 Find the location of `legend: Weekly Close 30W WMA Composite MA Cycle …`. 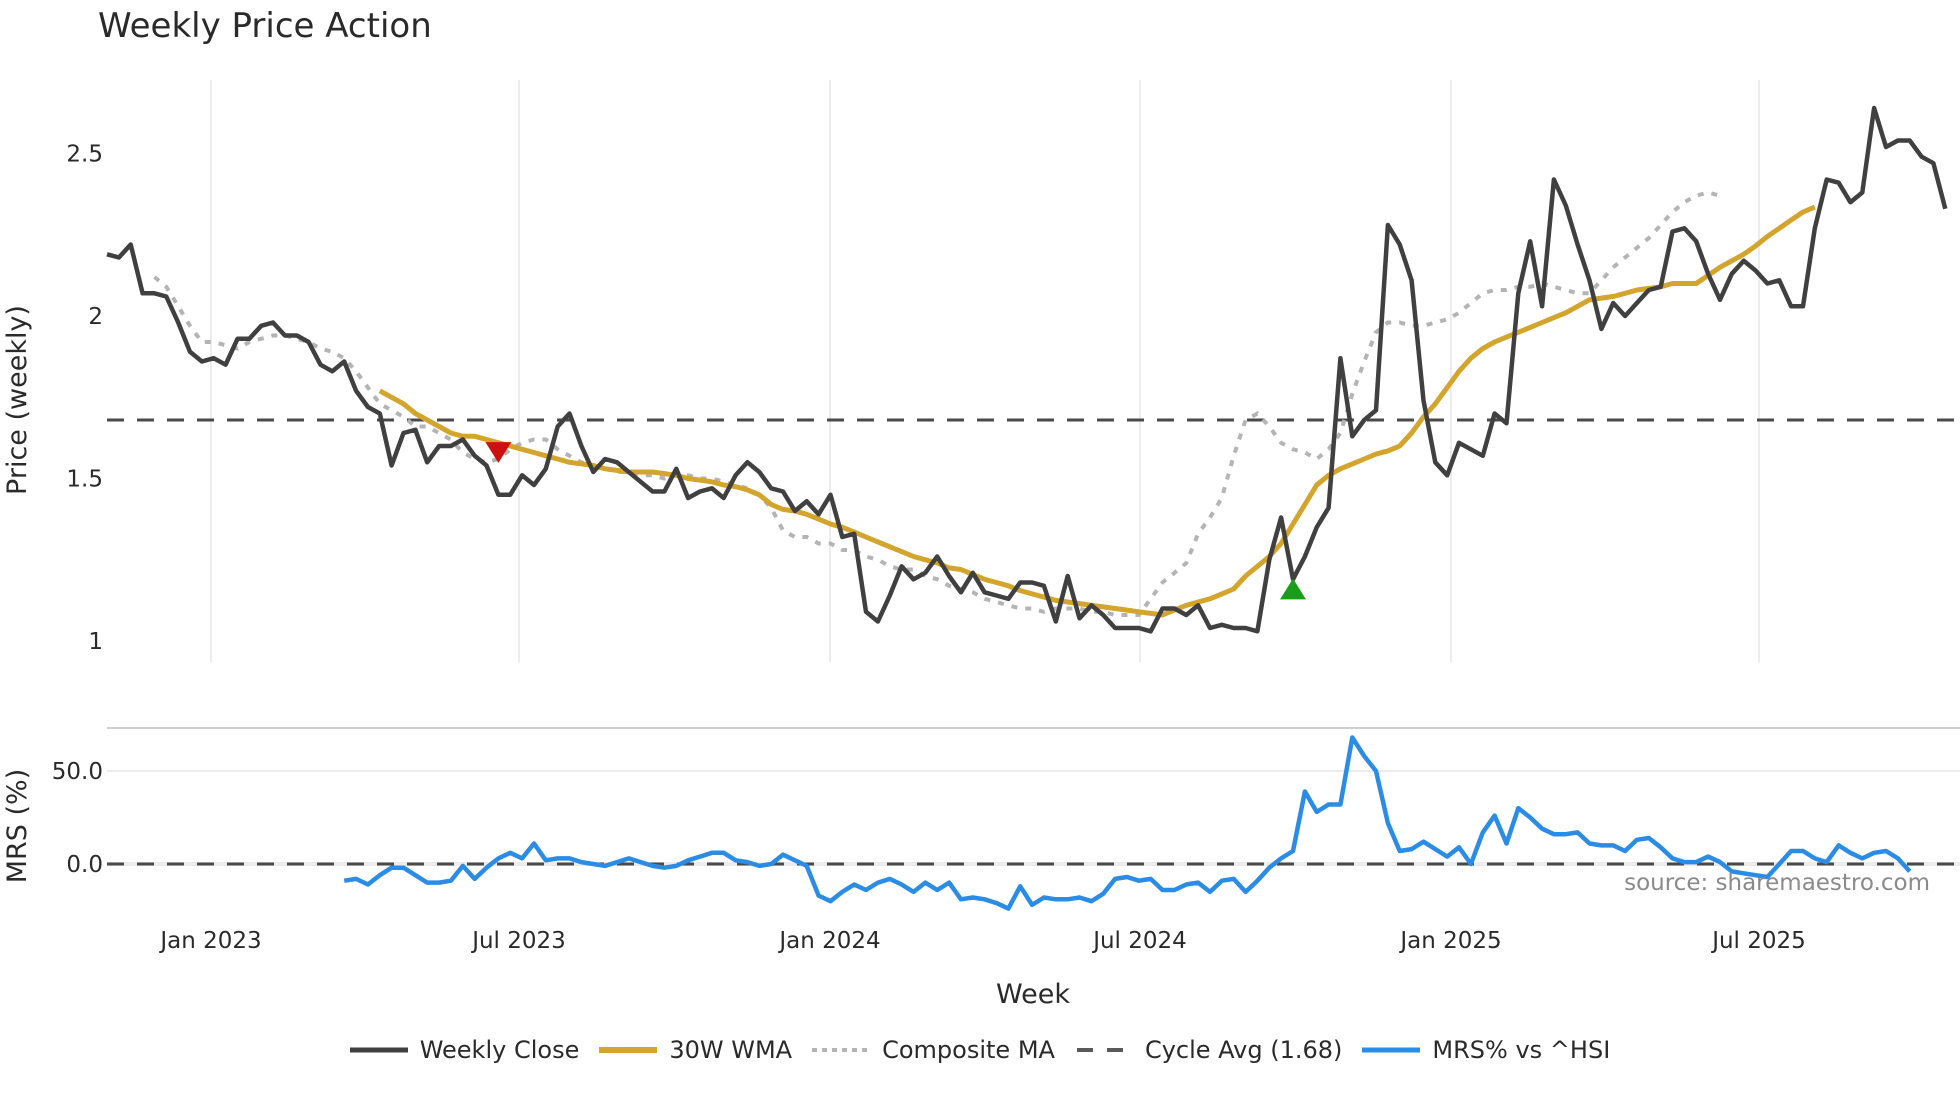

legend: Weekly Close 30W WMA Composite MA Cycle … is located at coordinates (980, 1050).